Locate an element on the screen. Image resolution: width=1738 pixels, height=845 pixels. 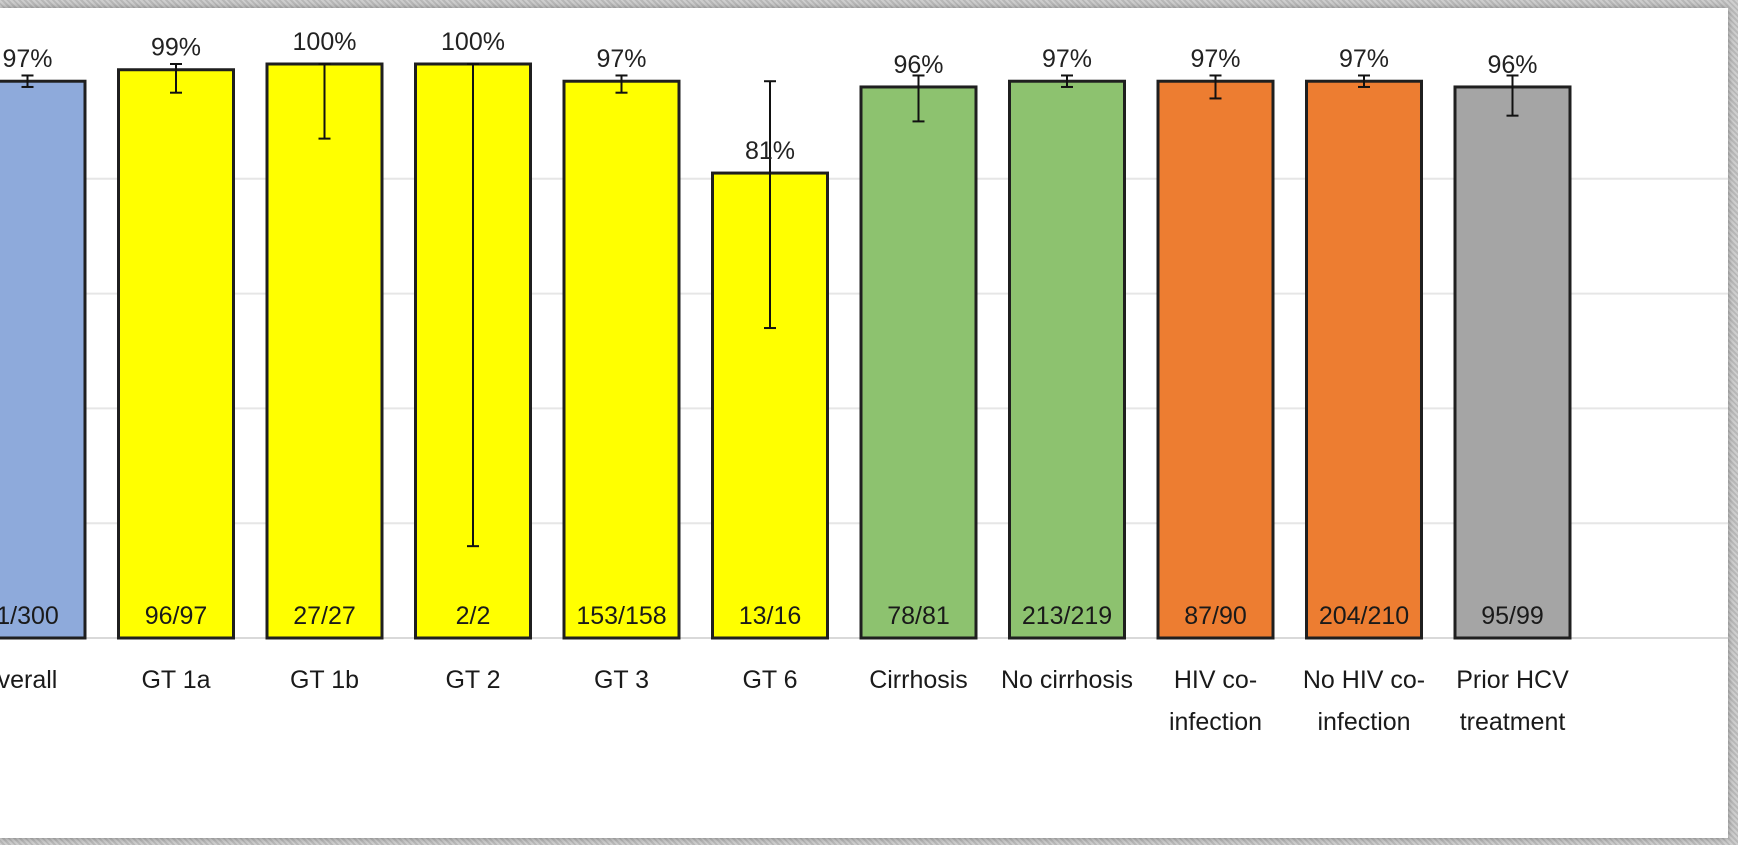
count-label: 27/27 is located at coordinates (324, 616).